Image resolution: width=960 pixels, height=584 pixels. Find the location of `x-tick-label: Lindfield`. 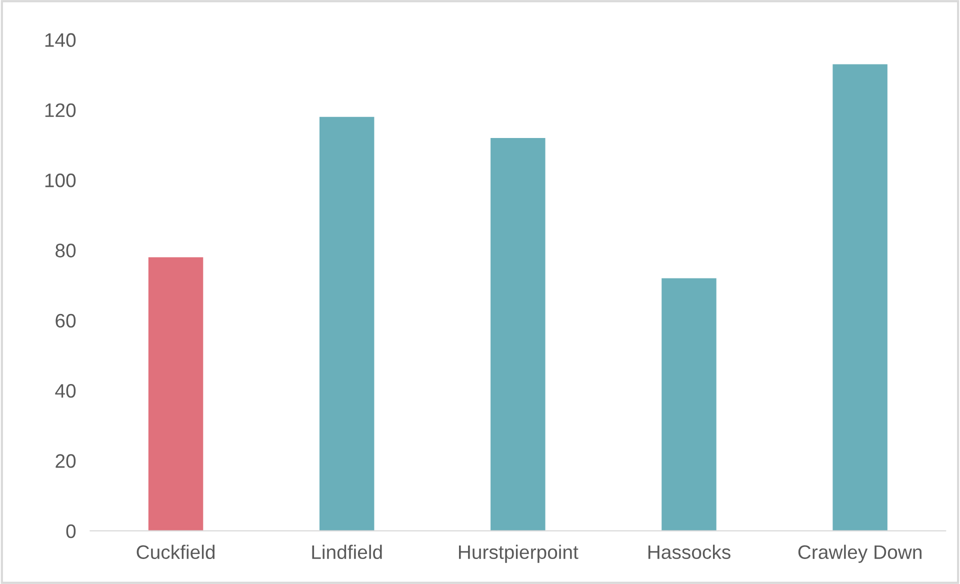

x-tick-label: Lindfield is located at coordinates (347, 552).